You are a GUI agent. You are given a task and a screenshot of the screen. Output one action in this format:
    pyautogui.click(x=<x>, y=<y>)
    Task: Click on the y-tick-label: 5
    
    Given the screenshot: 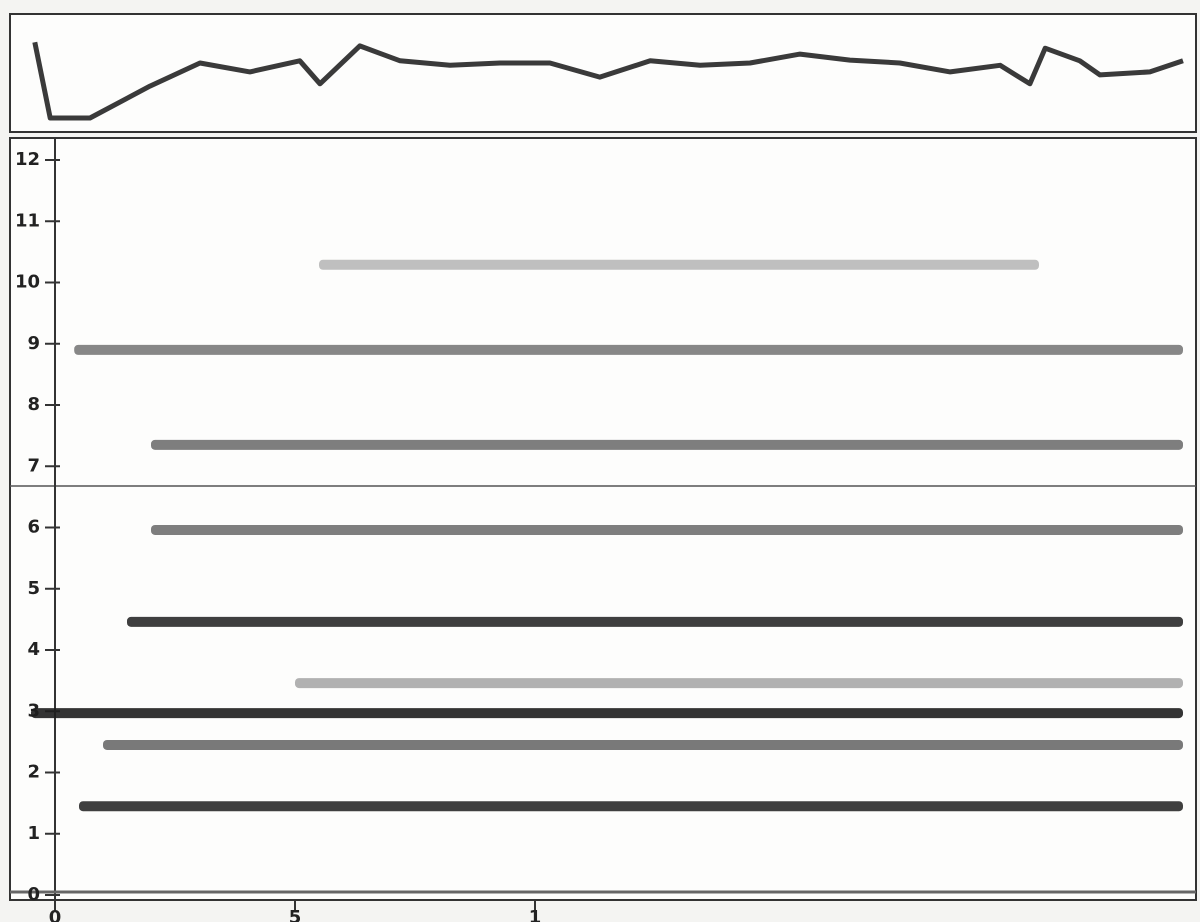 What is the action you would take?
    pyautogui.click(x=33, y=588)
    